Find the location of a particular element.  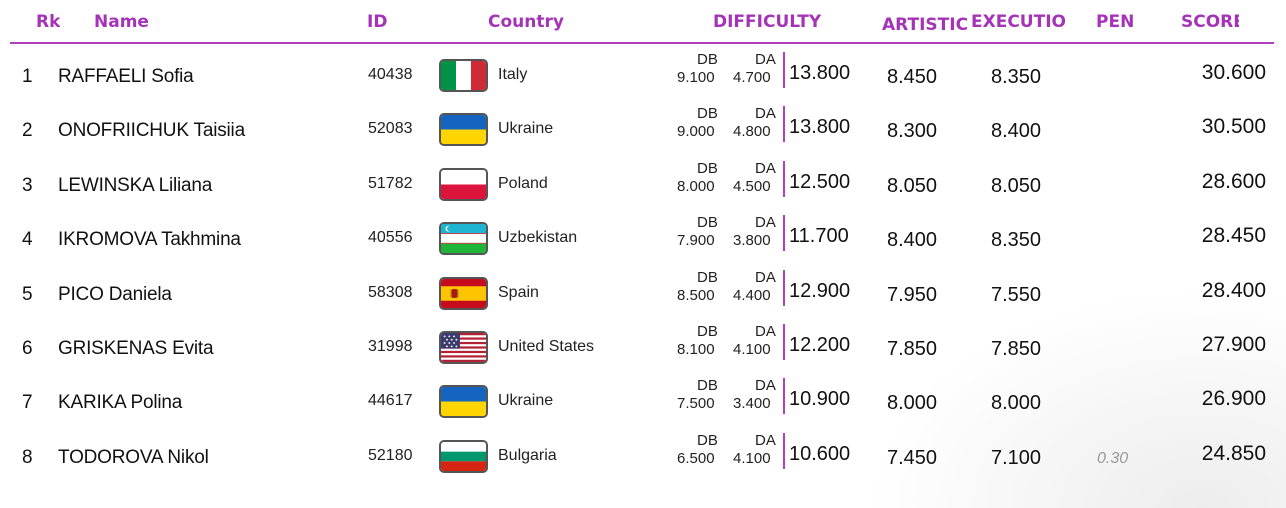

italy-flag-icon is located at coordinates (463, 75).